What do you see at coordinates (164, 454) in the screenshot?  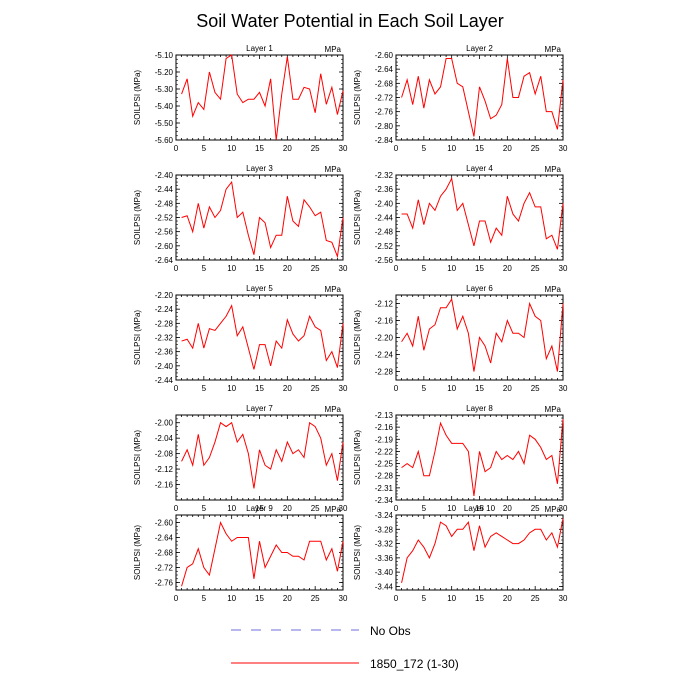 I see `y-tick-label: -2.08` at bounding box center [164, 454].